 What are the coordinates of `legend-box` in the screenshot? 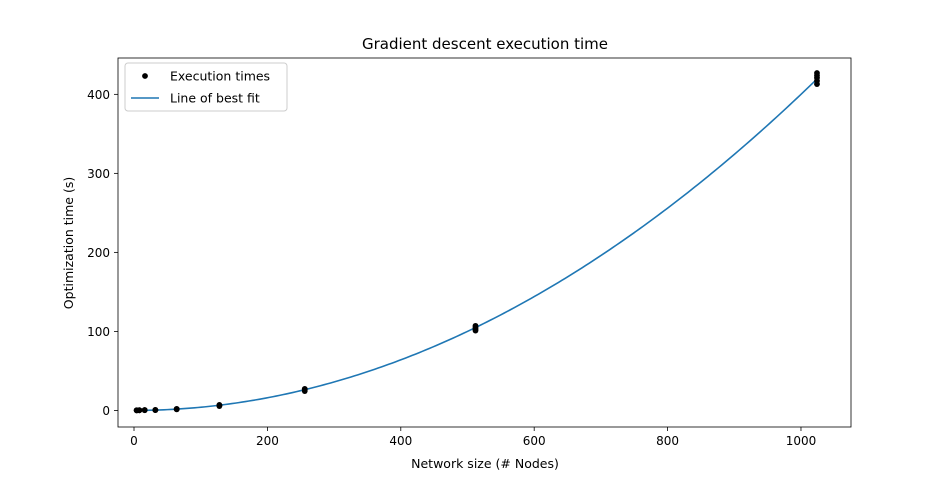 It's located at (206, 87).